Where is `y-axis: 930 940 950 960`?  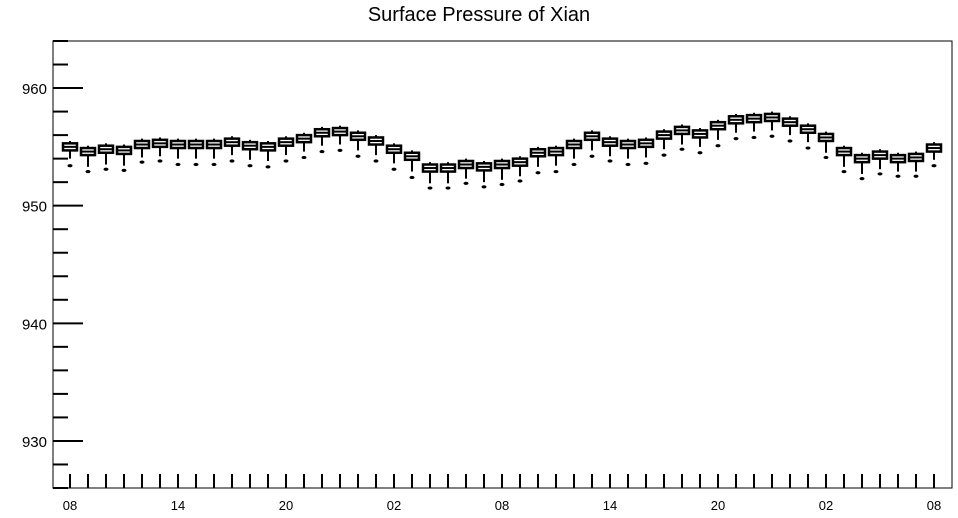 y-axis: 930 940 950 960 is located at coordinates (52, 264).